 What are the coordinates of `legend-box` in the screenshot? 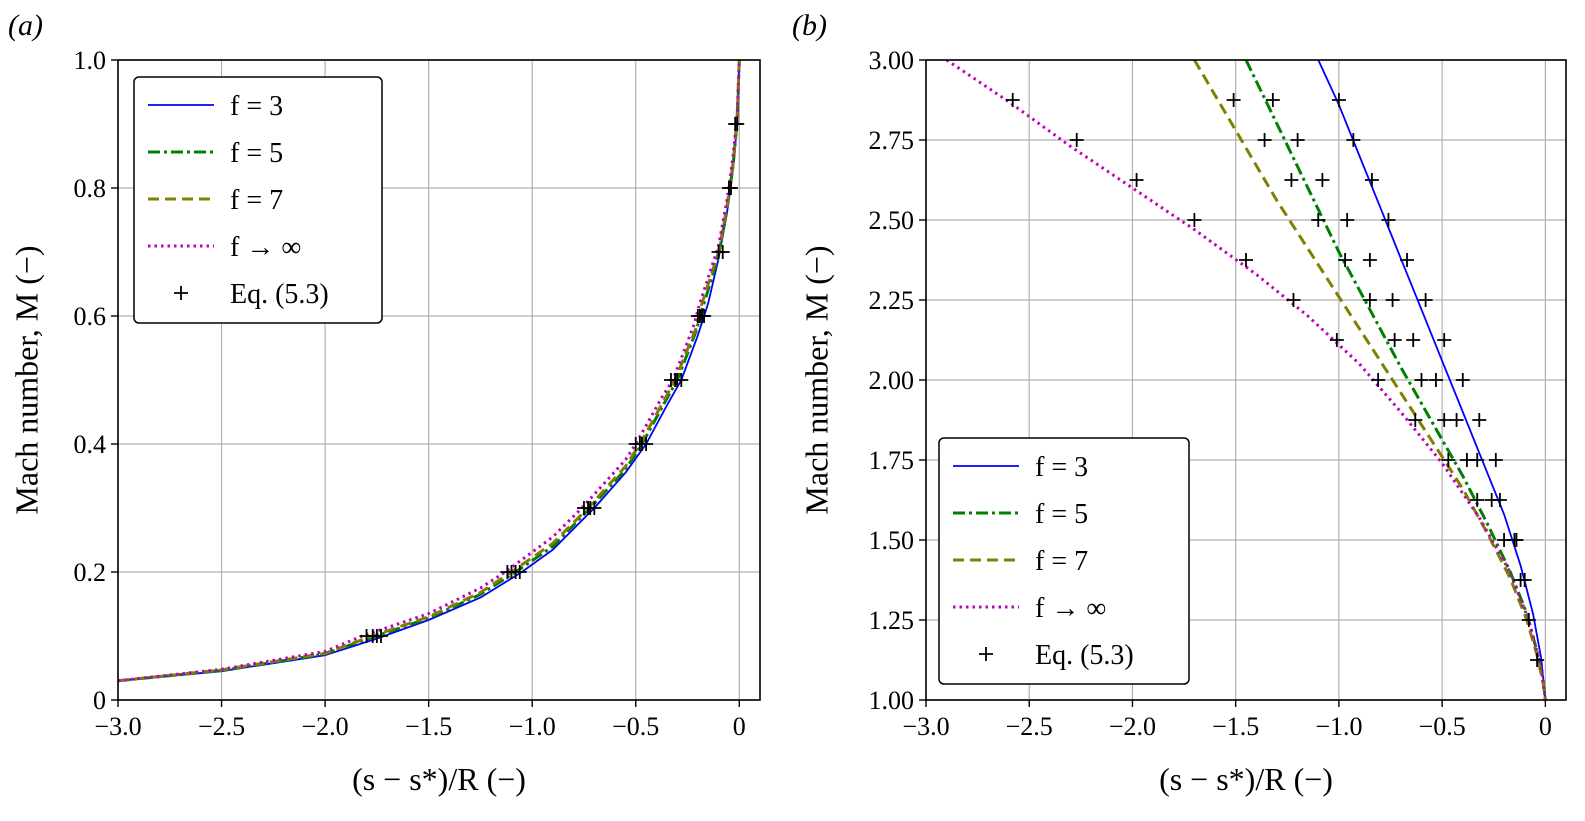 It's located at (258, 200).